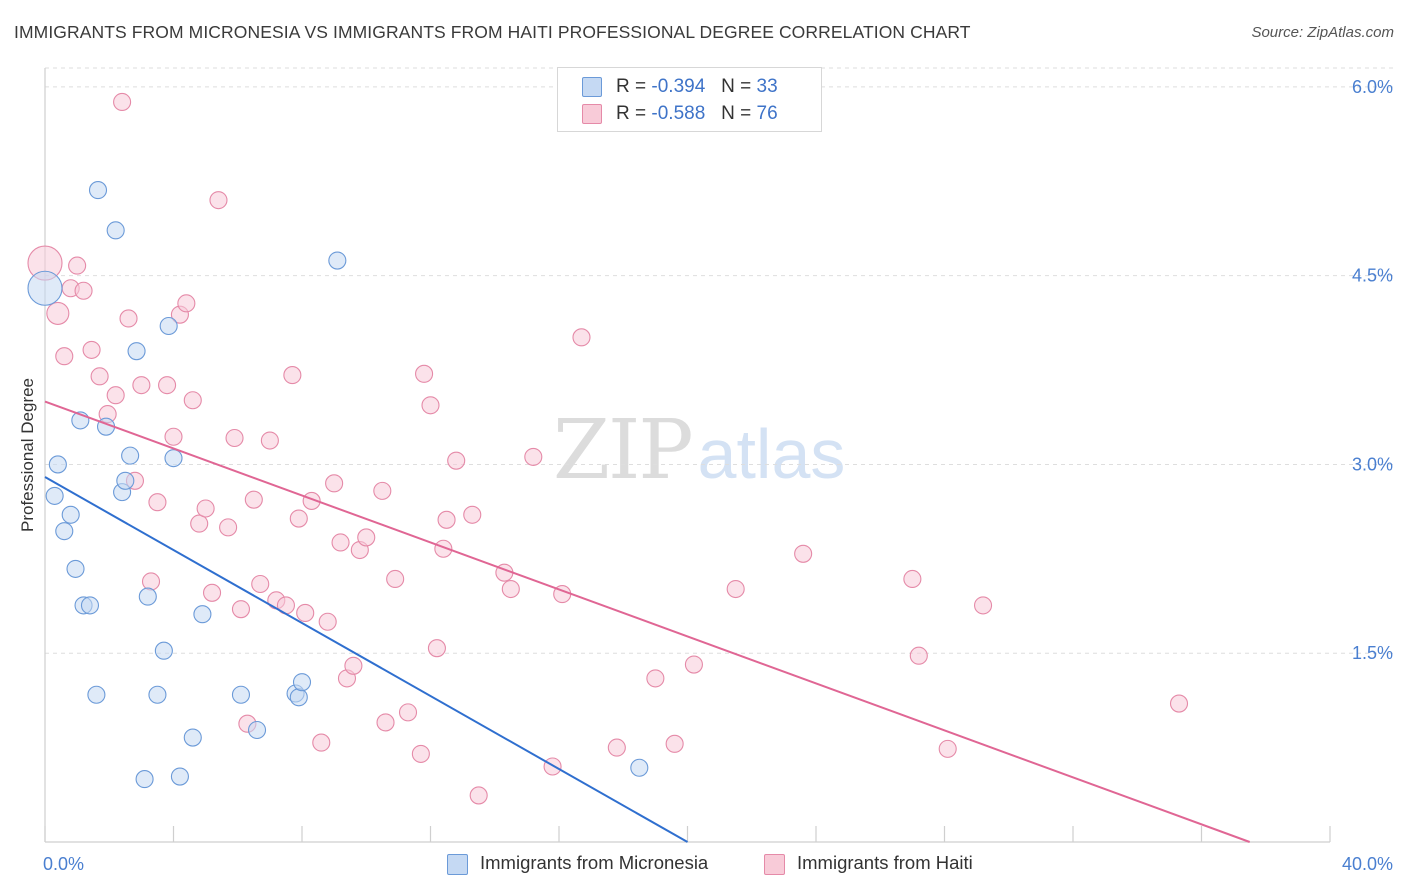 The height and width of the screenshot is (892, 1406). What do you see at coordinates (1372, 276) in the screenshot?
I see `y-tick-label: 4.5%` at bounding box center [1372, 276].